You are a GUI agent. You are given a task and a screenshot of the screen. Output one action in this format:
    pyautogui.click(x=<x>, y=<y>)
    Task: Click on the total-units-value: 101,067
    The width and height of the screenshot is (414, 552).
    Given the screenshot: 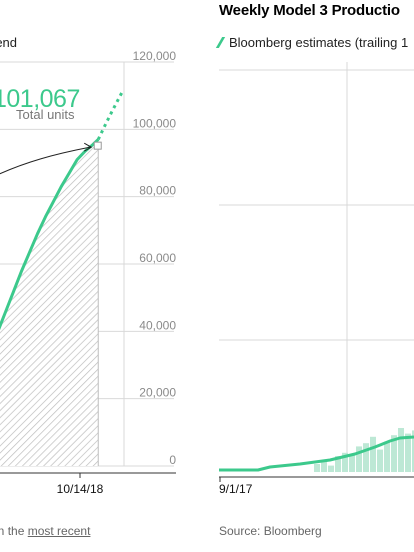 What is the action you would take?
    pyautogui.click(x=40, y=99)
    